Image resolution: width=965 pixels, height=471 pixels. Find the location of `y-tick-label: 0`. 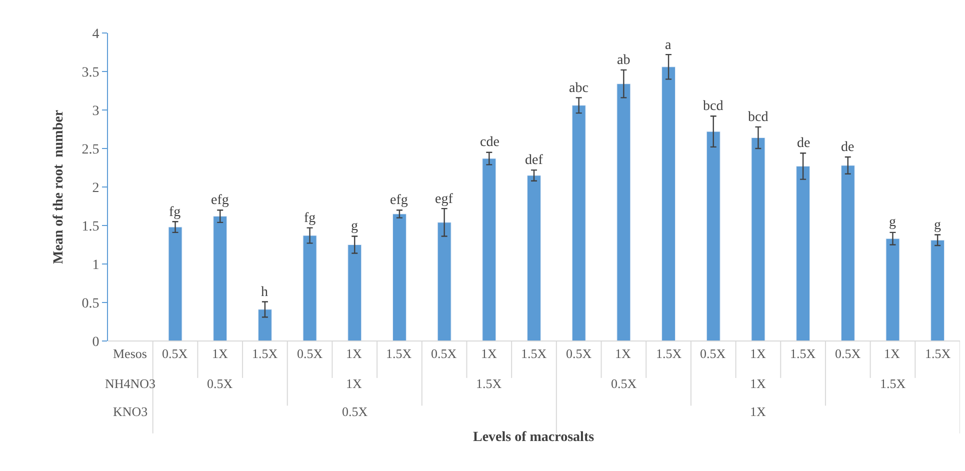

y-tick-label: 0 is located at coordinates (96, 342).